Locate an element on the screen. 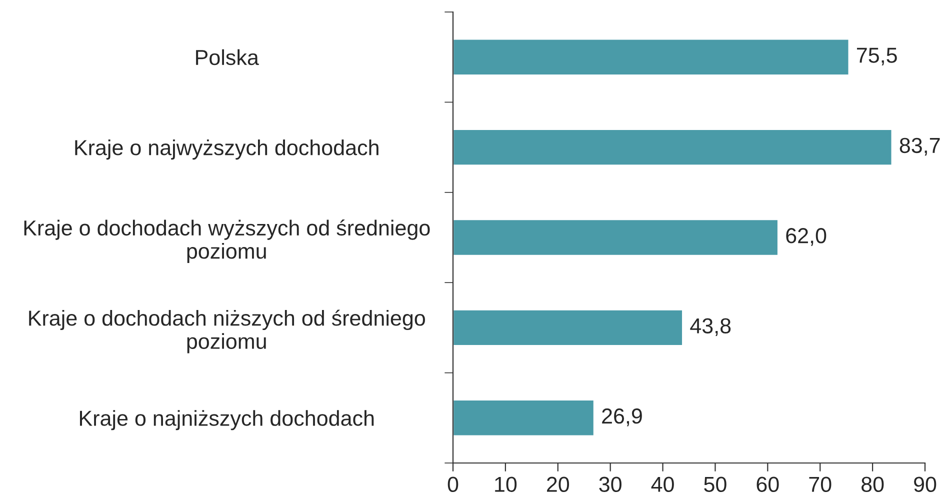 The image size is (950, 501). x-tick-label: 70 is located at coordinates (820, 484).